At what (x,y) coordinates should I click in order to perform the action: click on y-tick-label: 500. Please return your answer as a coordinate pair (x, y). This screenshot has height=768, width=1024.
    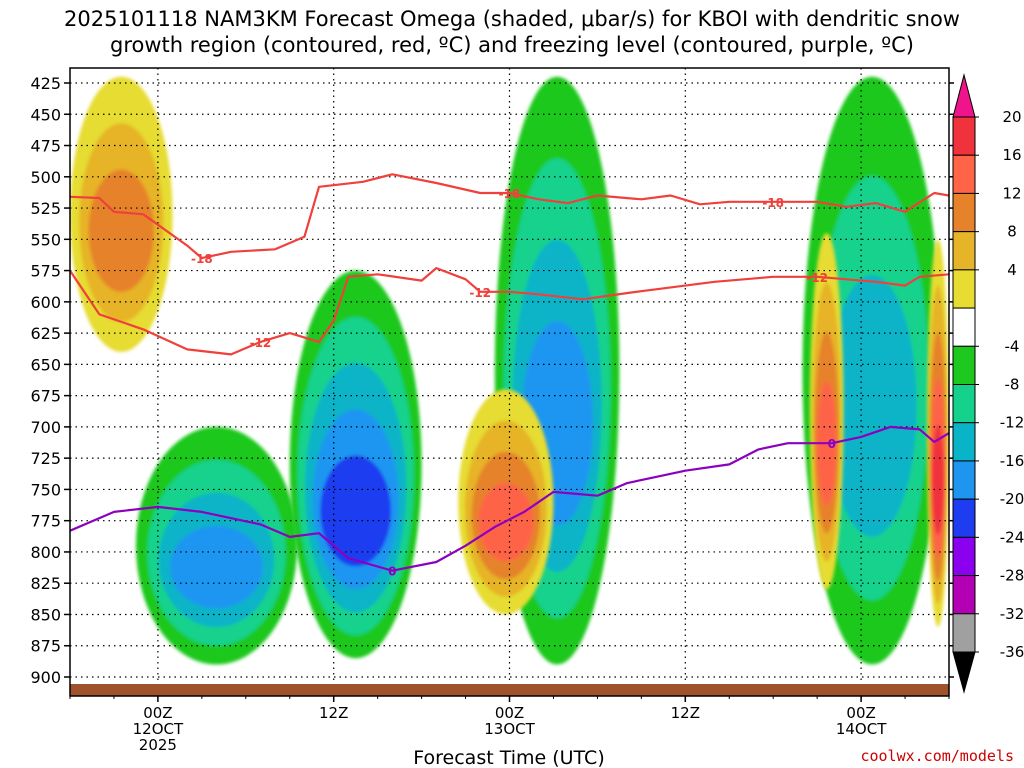
    Looking at the image, I should click on (45, 177).